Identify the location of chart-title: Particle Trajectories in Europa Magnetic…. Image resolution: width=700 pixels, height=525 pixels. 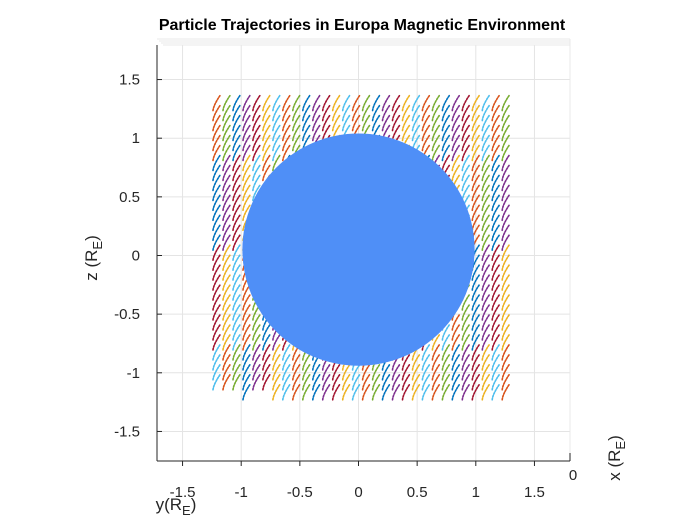
(362, 25).